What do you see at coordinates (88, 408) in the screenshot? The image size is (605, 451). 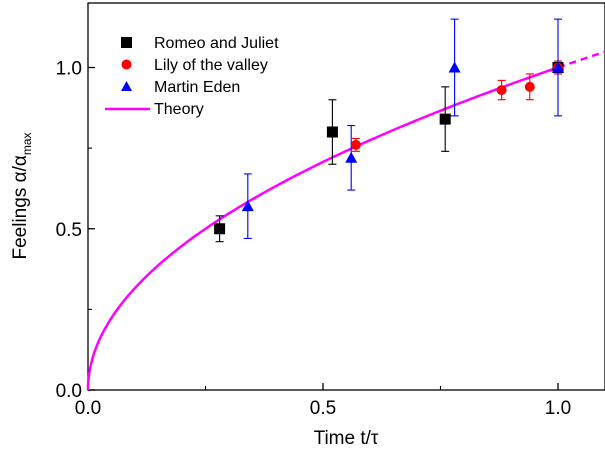 I see `x-tick-label: 0.0` at bounding box center [88, 408].